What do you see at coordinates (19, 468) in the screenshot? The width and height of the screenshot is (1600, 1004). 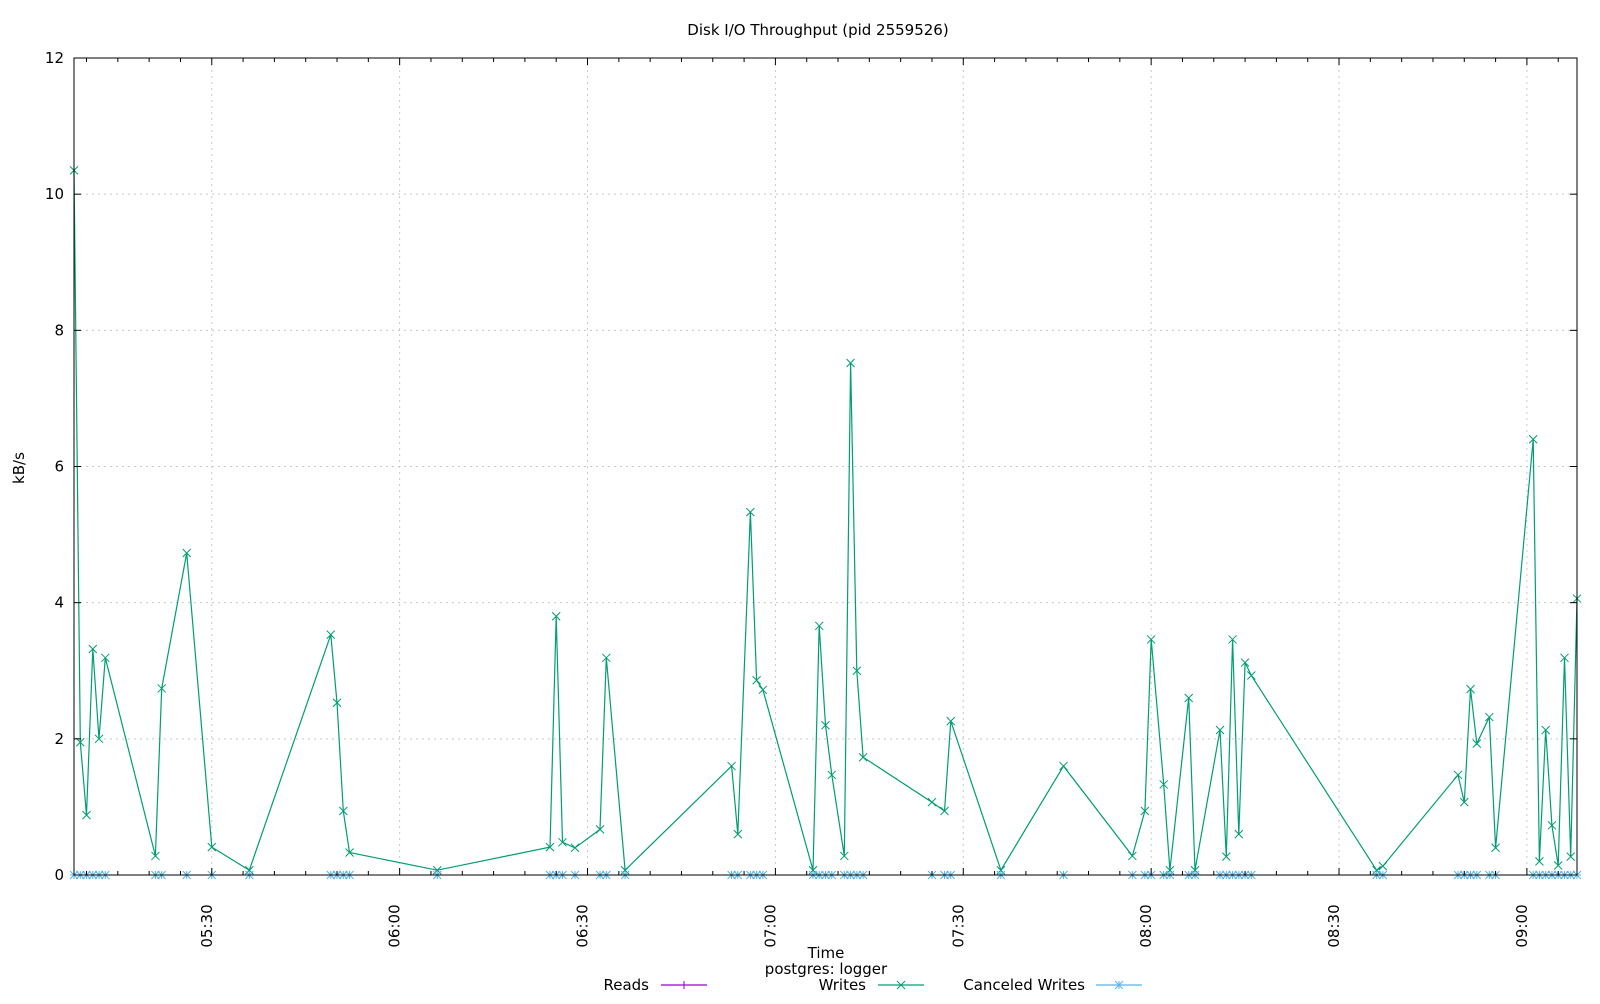 I see `y-axis-label: kB/s` at bounding box center [19, 468].